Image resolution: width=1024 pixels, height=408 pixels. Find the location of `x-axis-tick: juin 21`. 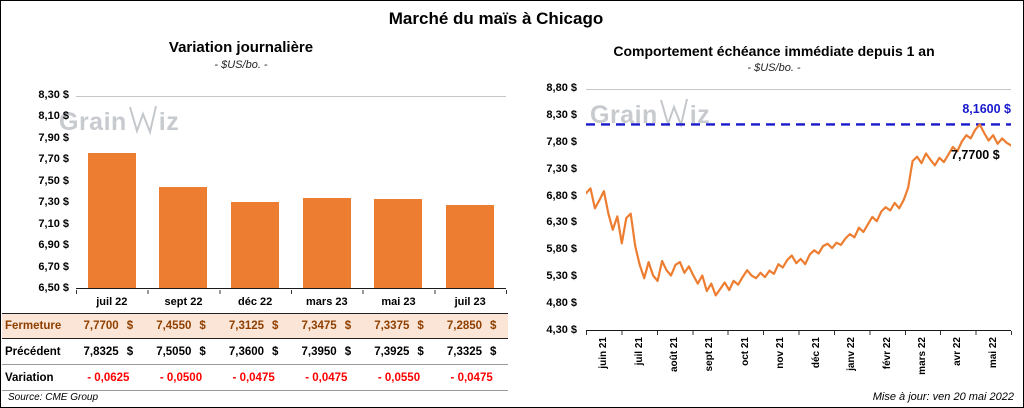

x-axis-tick: juin 21 is located at coordinates (603, 363).